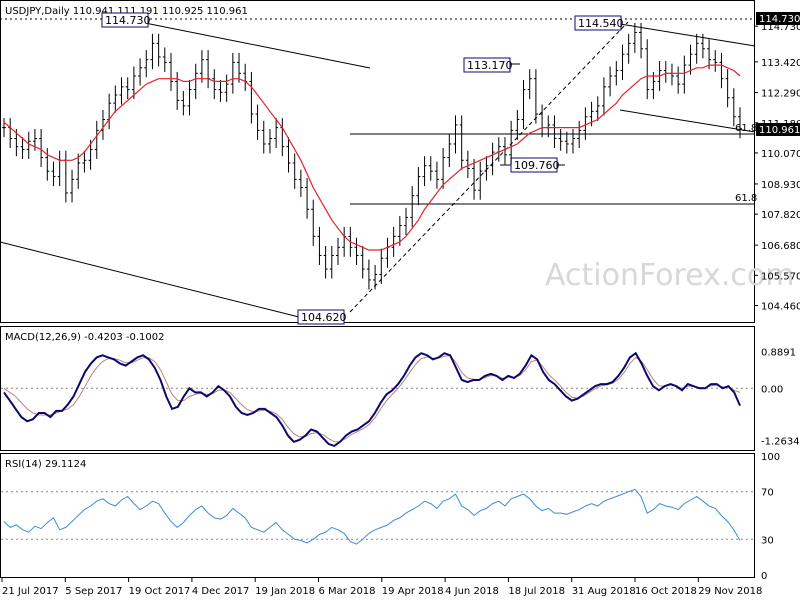 The image size is (800, 604). What do you see at coordinates (778, 353) in the screenshot?
I see `macd-ytick-label: 0.8891` at bounding box center [778, 353].